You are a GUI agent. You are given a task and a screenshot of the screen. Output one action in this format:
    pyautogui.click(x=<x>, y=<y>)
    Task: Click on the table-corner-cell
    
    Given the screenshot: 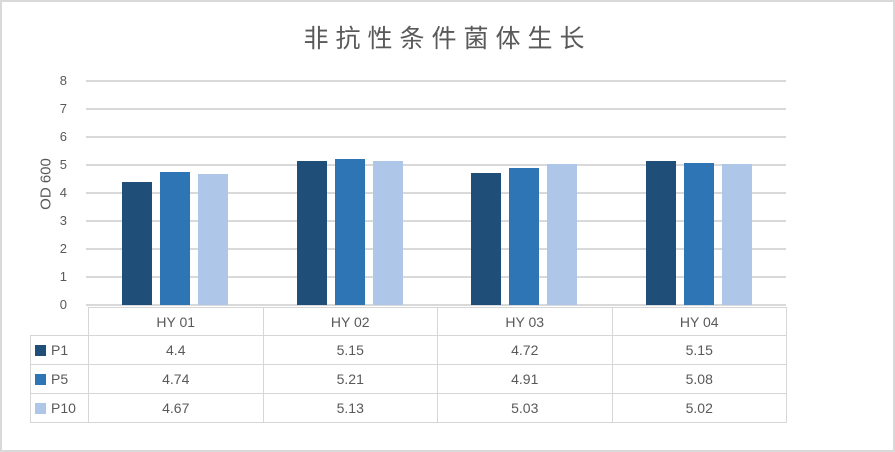 What is the action you would take?
    pyautogui.click(x=60, y=322)
    